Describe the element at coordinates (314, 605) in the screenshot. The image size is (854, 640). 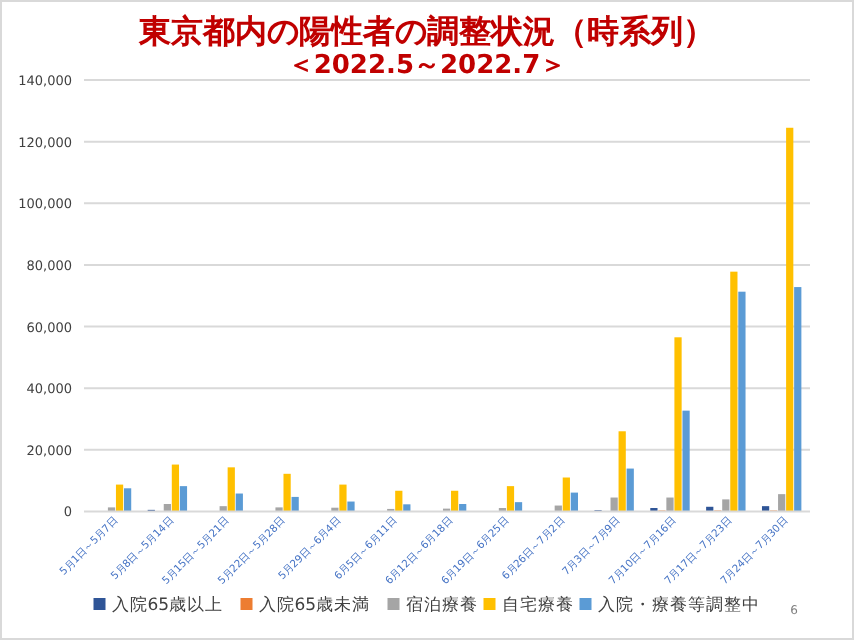
I see `legend-label: 入院65歳未満` at that location.